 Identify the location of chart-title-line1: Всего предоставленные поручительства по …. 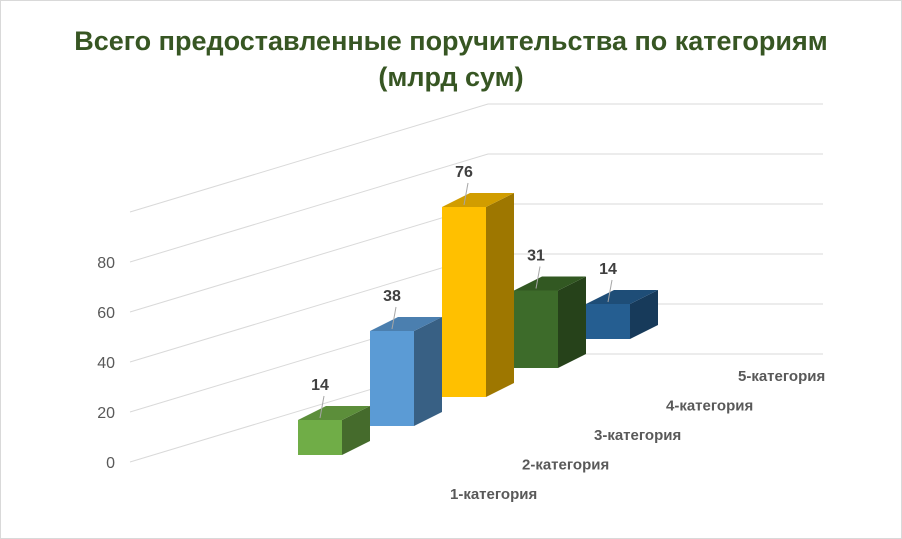
(451, 41).